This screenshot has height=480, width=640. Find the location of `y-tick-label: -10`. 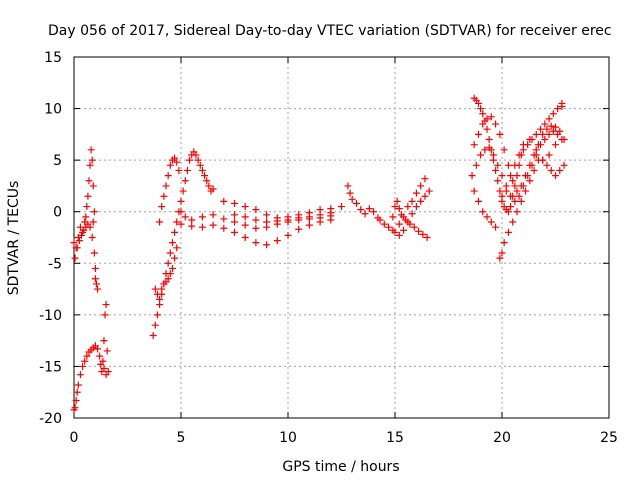

y-tick-label: -10 is located at coordinates (50, 316).